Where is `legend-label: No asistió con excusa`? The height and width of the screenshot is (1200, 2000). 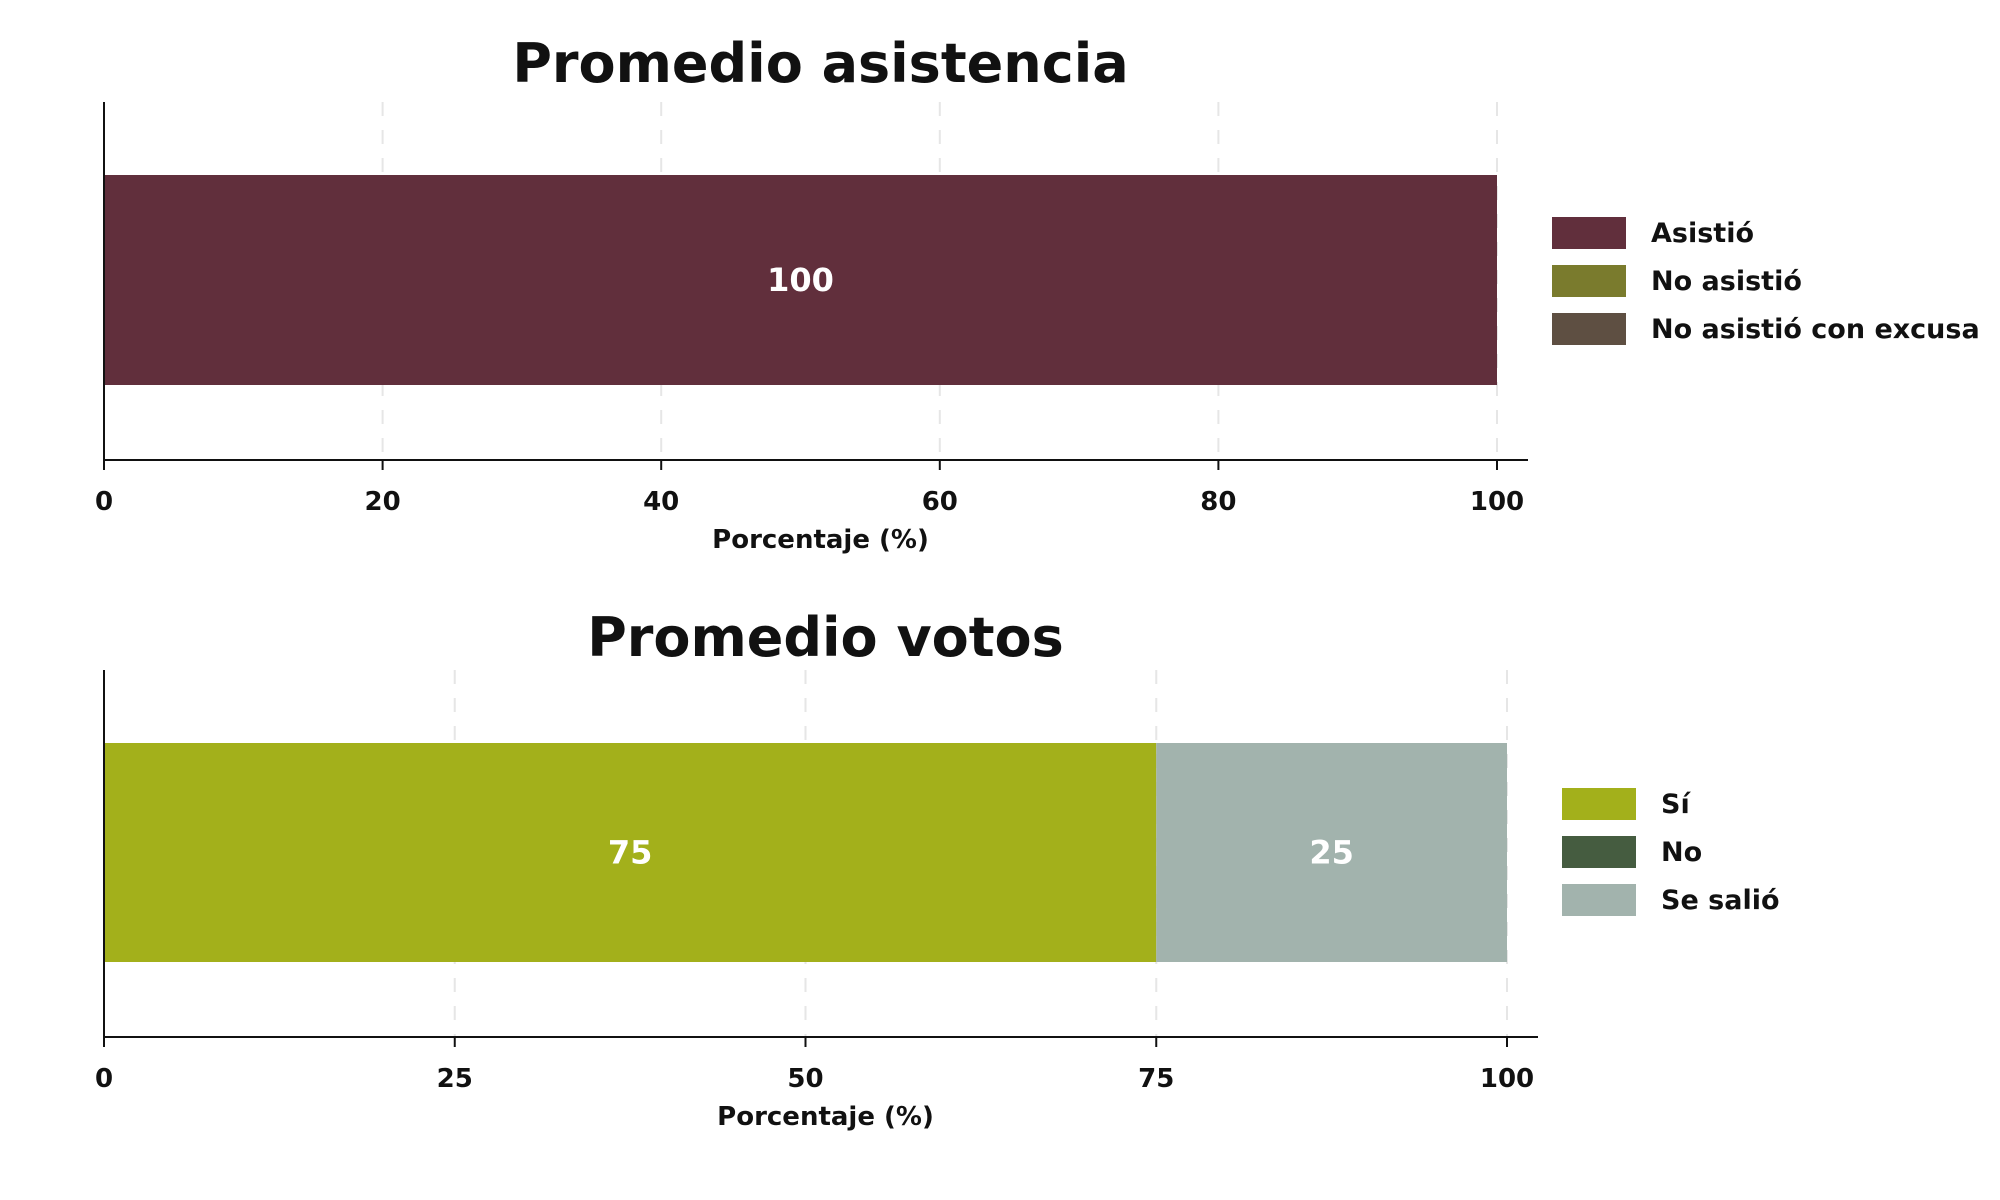
legend-label: No asistió con excusa is located at coordinates (1815, 329).